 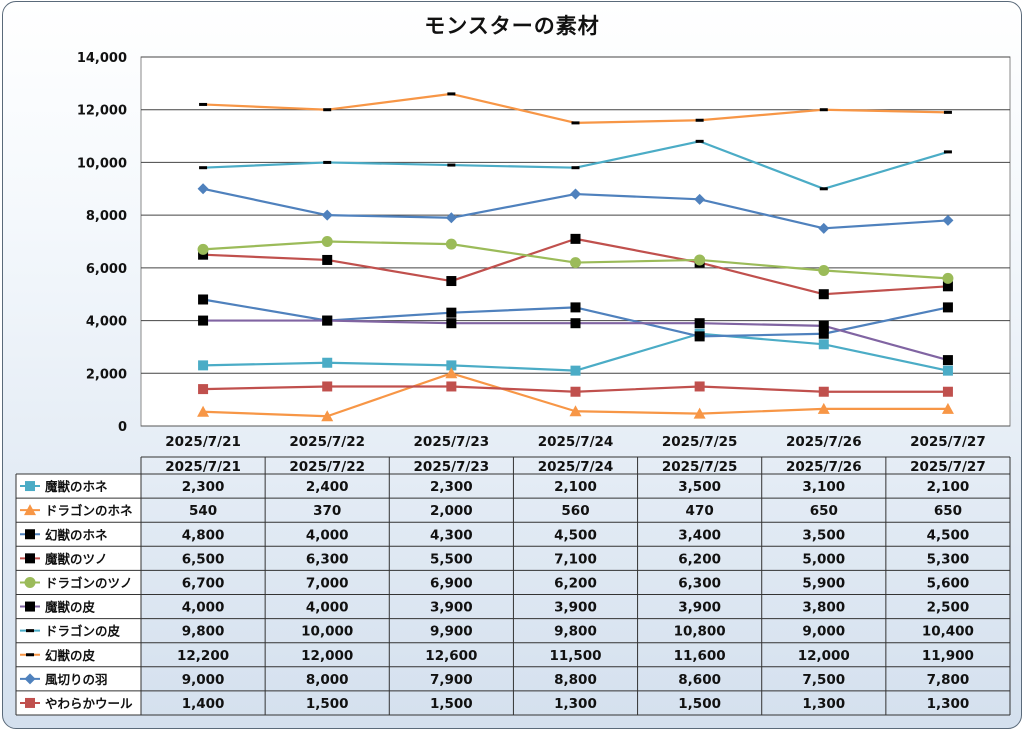 I want to click on table-cell: 6,500, so click(x=203, y=559).